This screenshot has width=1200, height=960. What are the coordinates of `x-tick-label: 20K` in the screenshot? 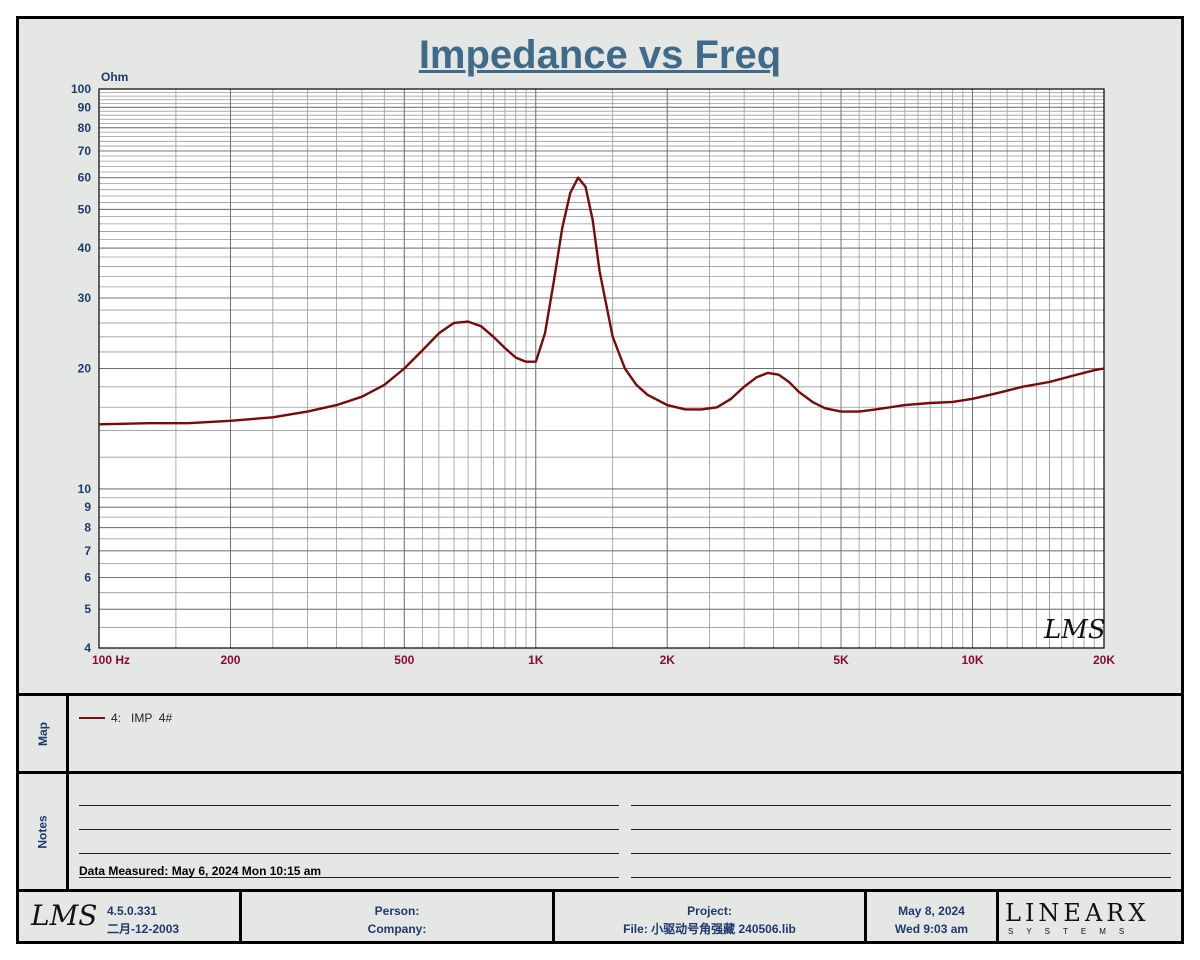 It's located at (1104, 660).